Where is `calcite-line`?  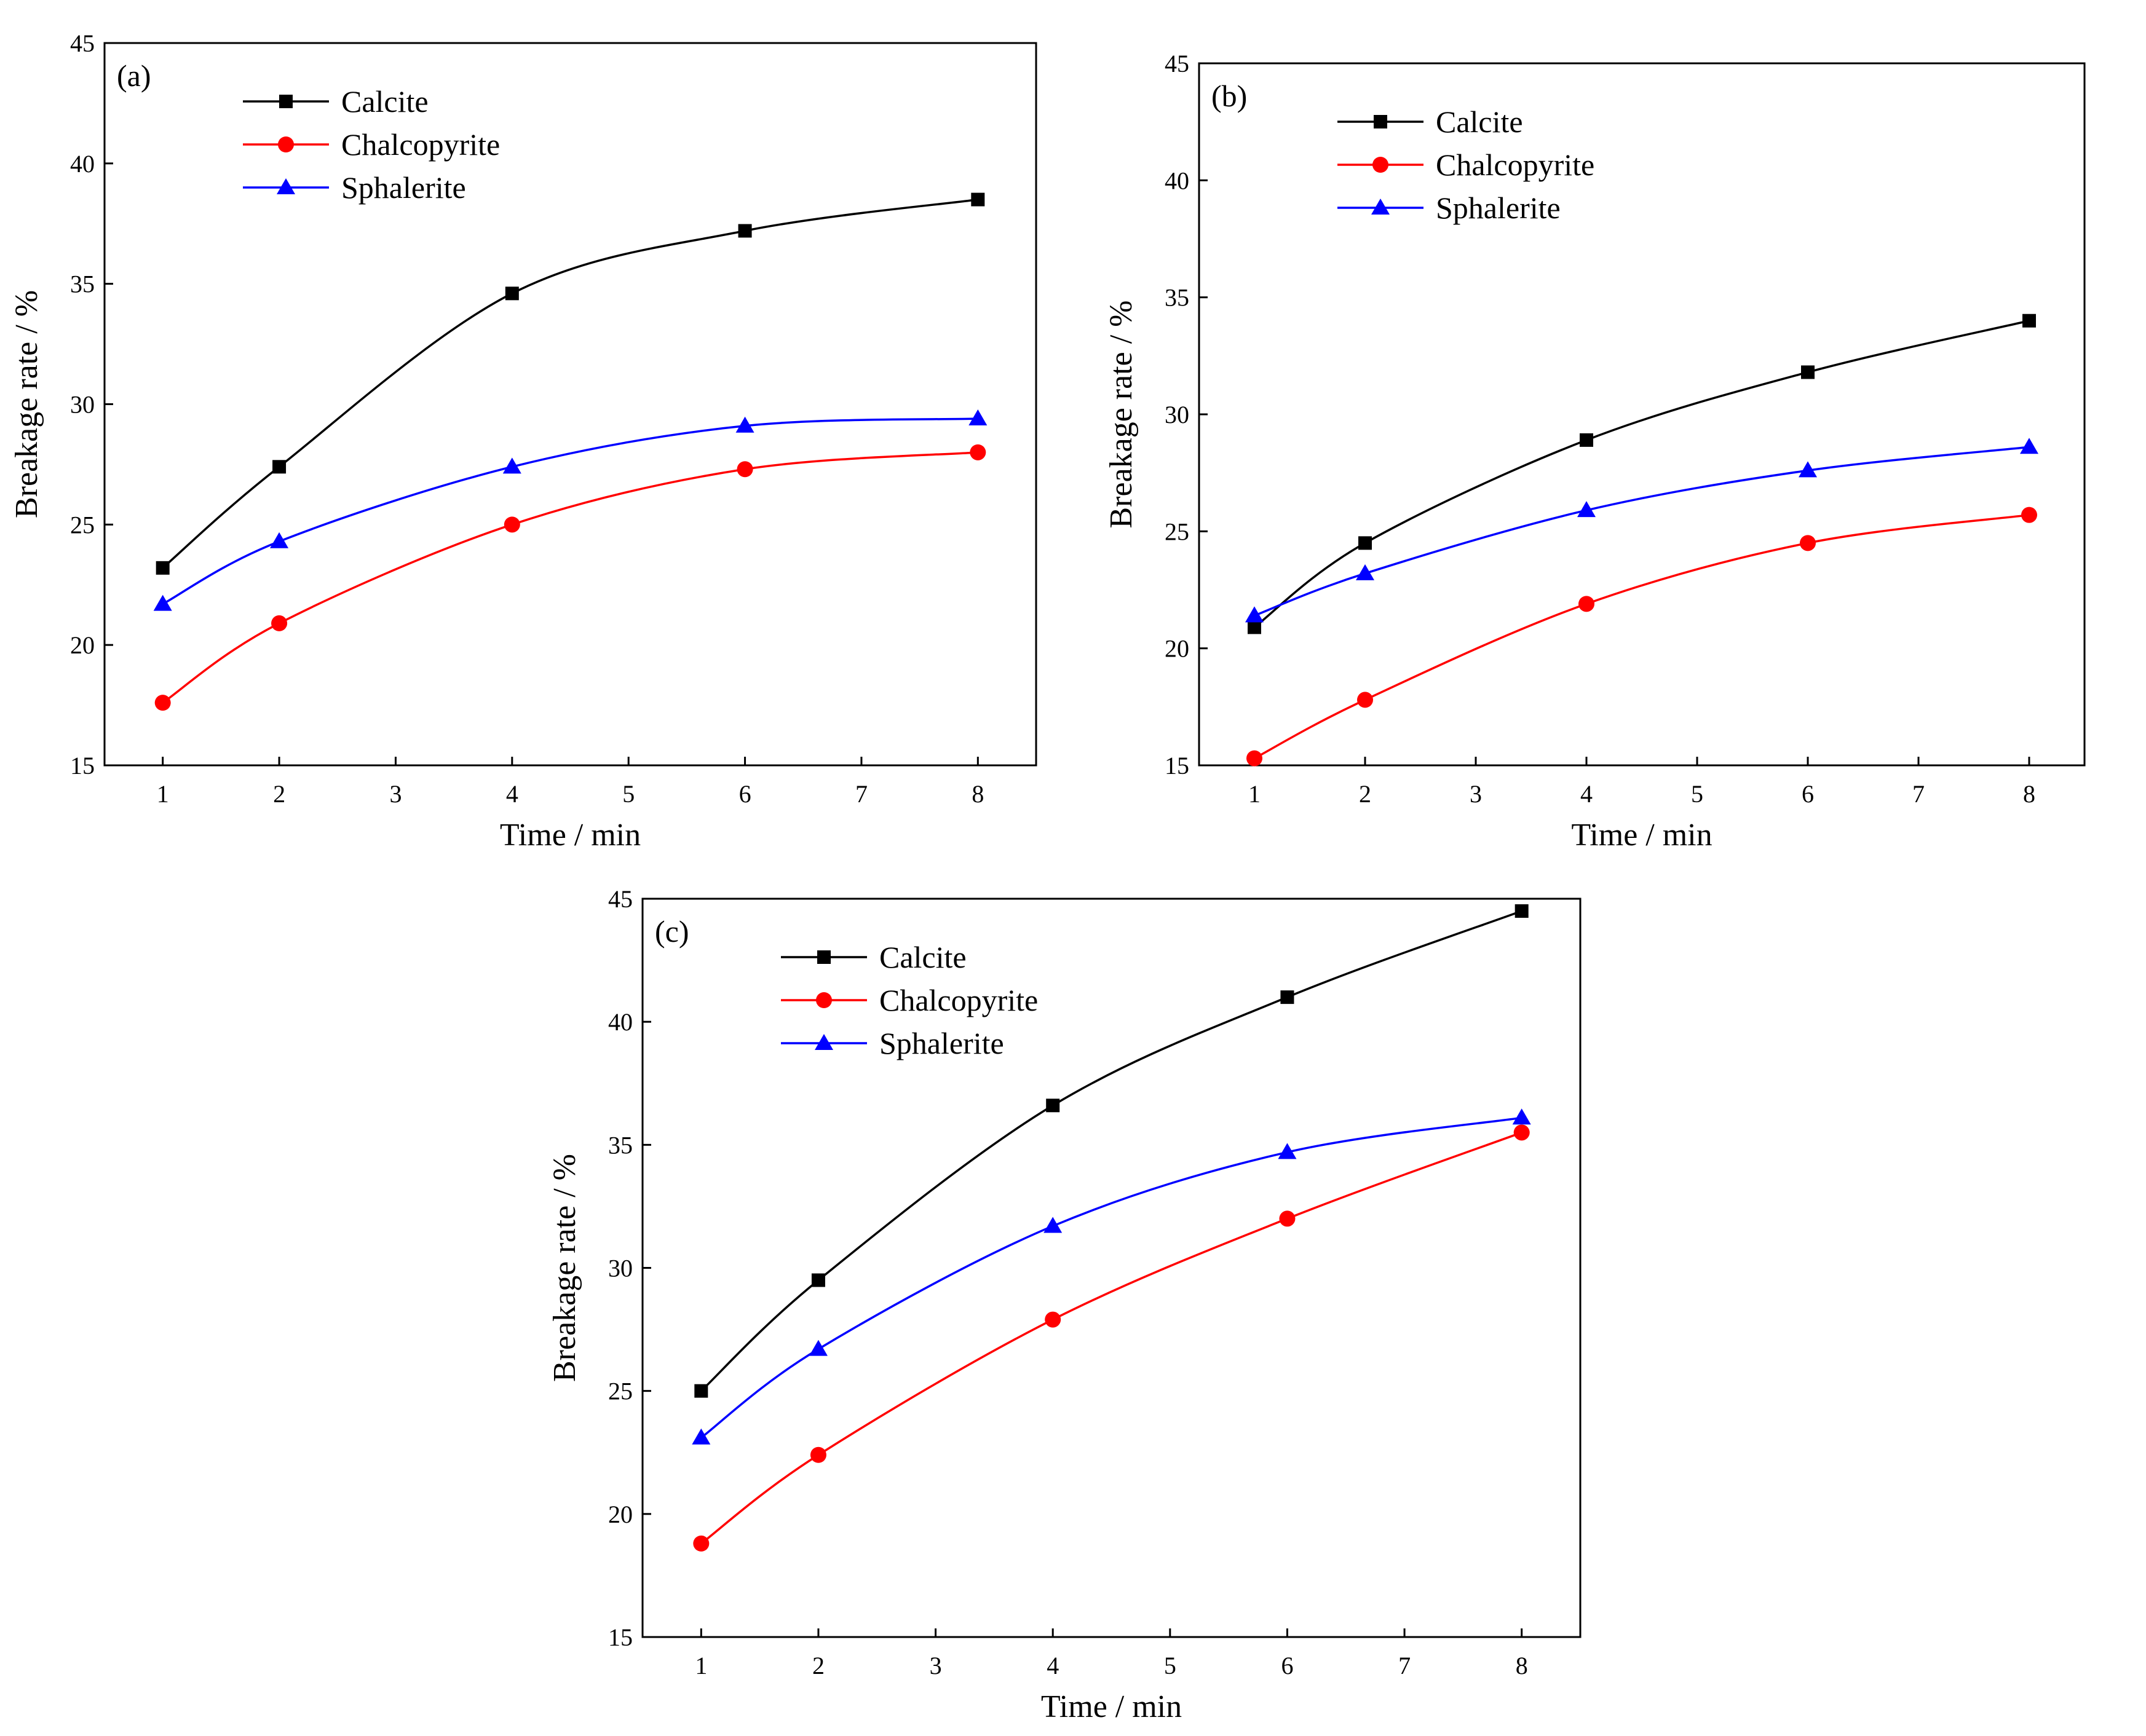 calcite-line is located at coordinates (1641, 474).